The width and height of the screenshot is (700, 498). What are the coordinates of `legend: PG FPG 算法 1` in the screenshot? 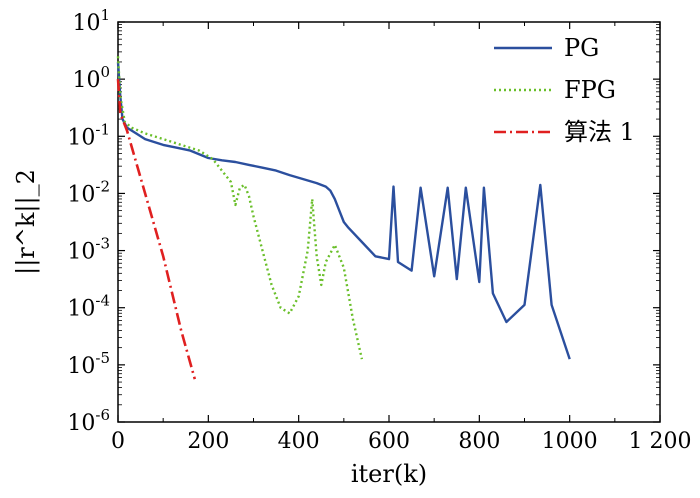 It's located at (564, 90).